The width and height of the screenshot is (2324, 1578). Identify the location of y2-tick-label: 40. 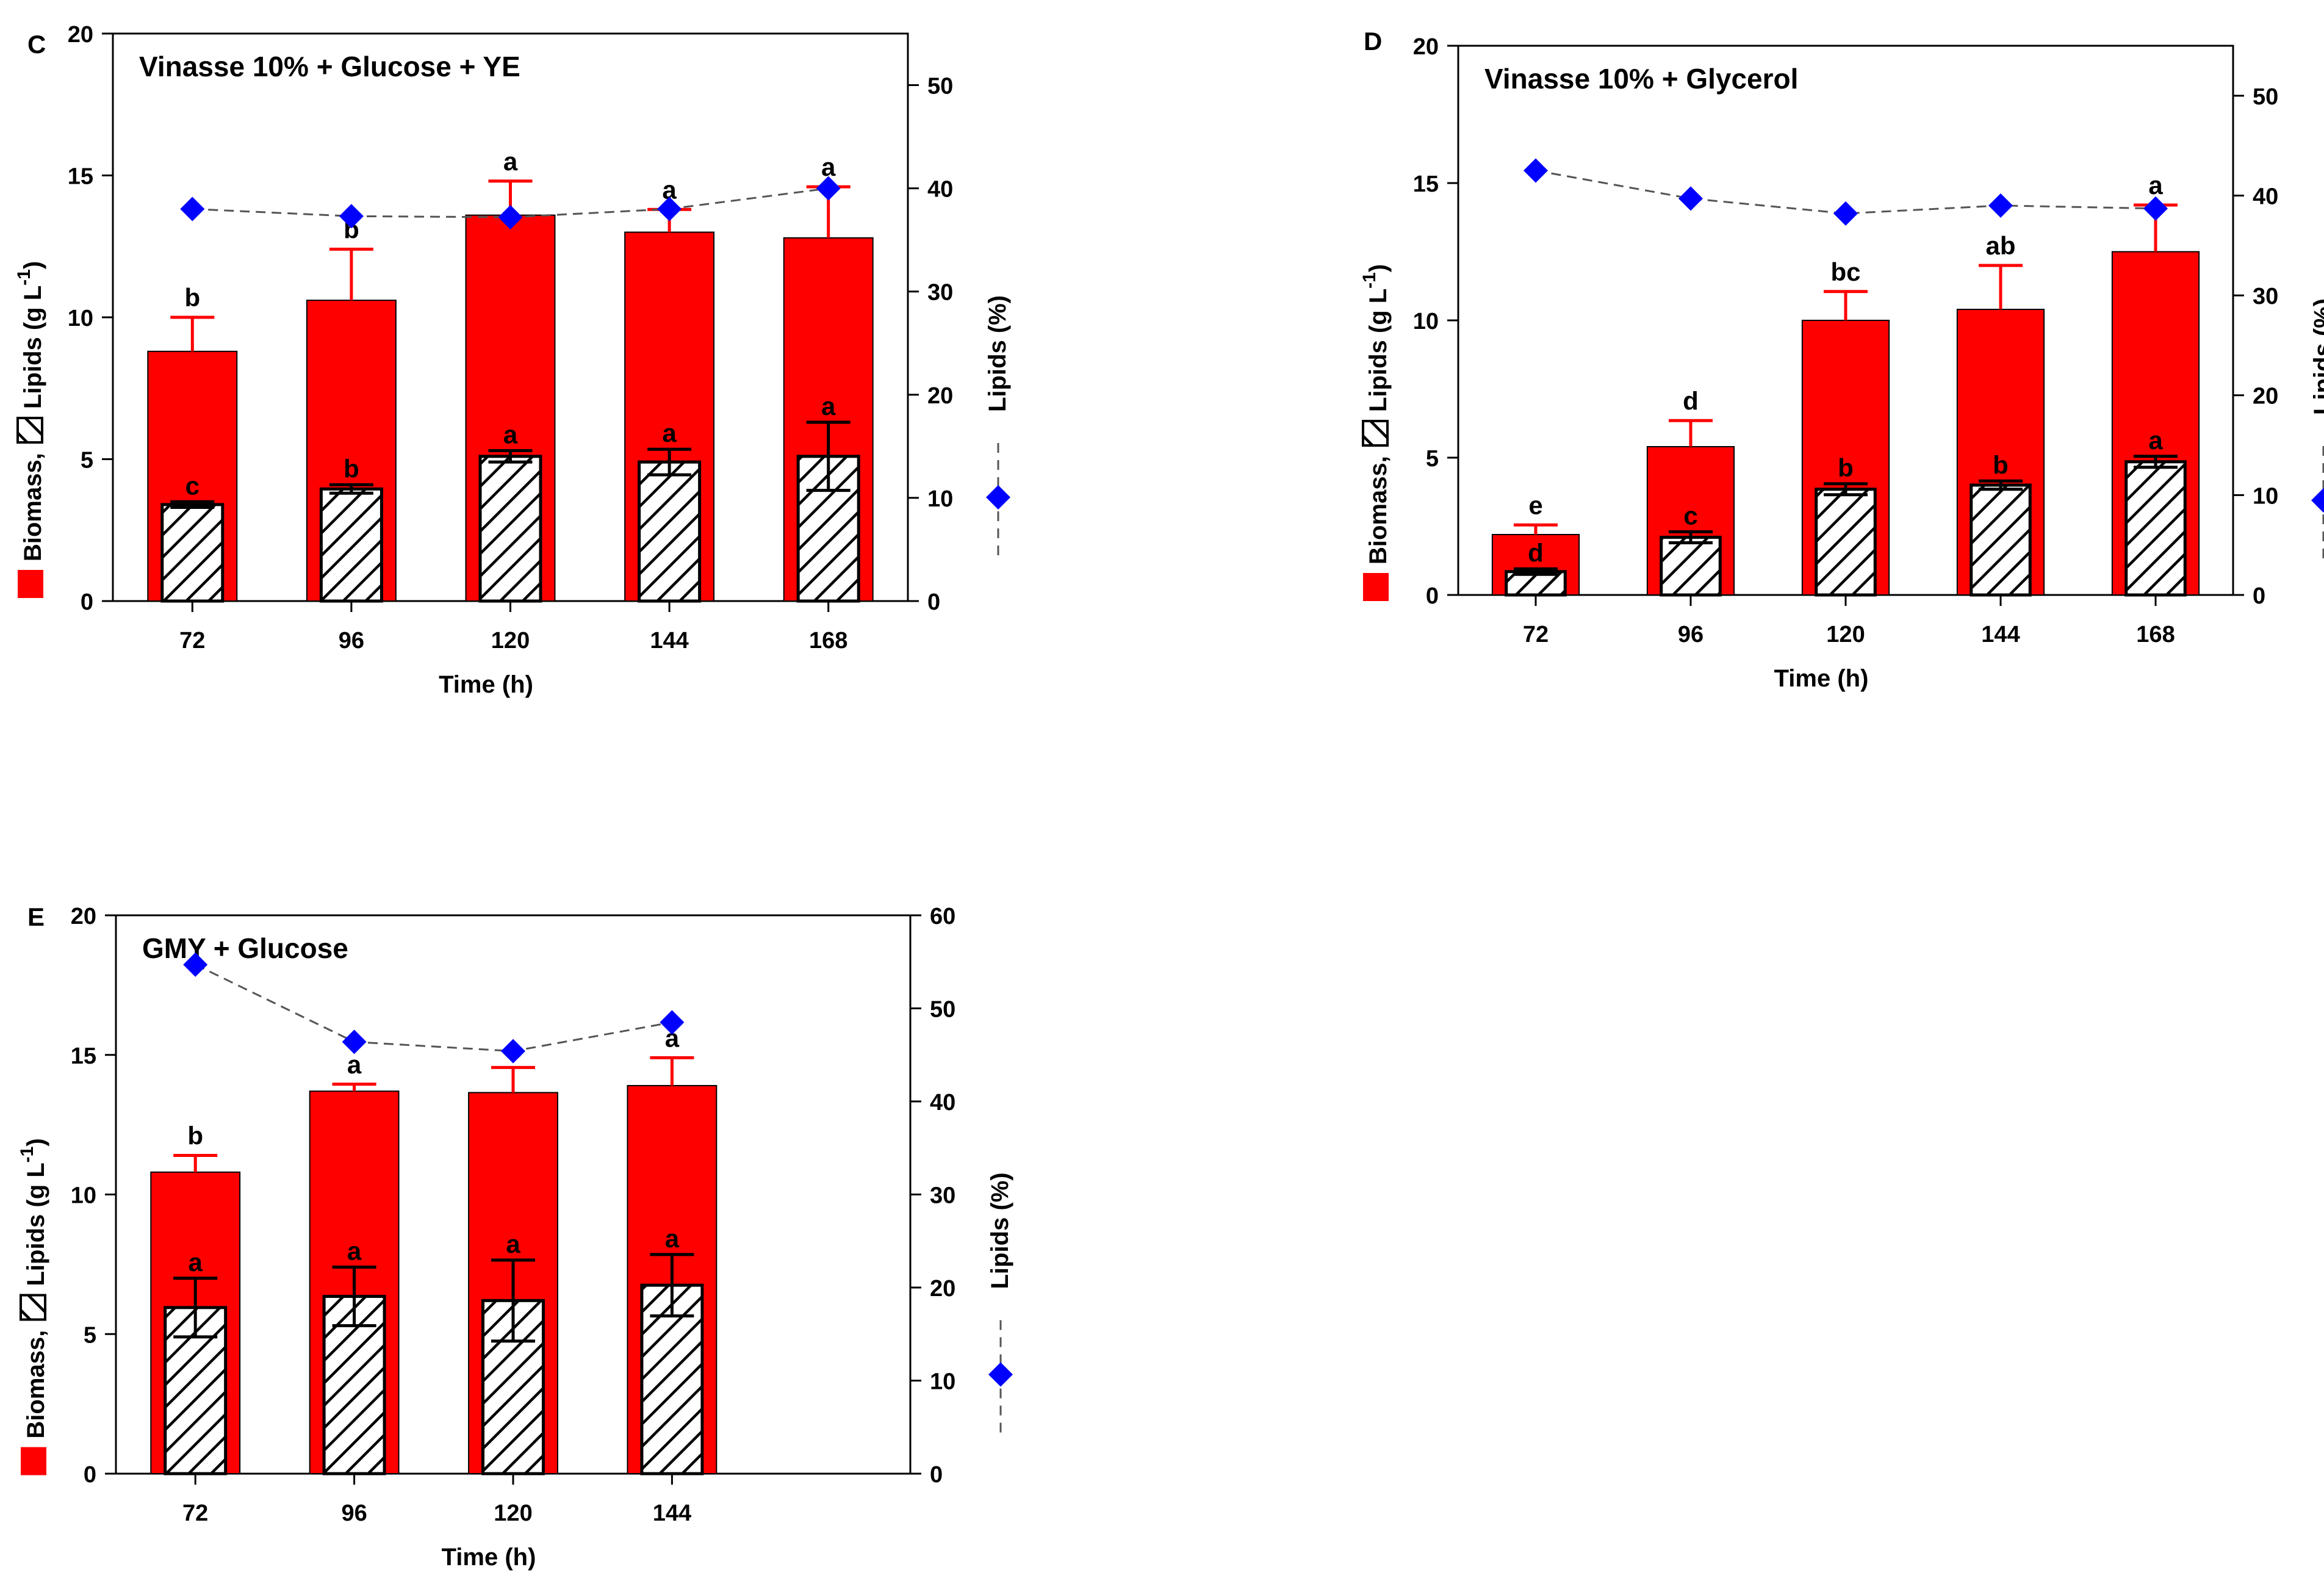
(943, 1102).